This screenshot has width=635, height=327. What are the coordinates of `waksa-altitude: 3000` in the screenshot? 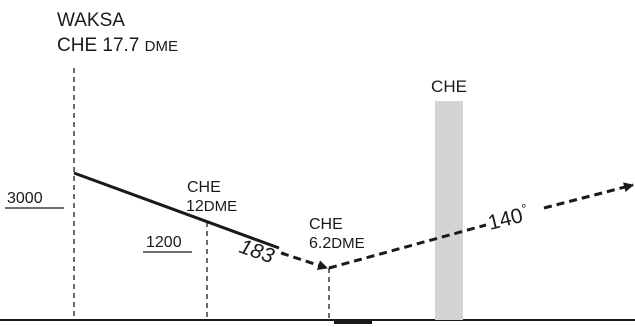 It's located at (25, 198).